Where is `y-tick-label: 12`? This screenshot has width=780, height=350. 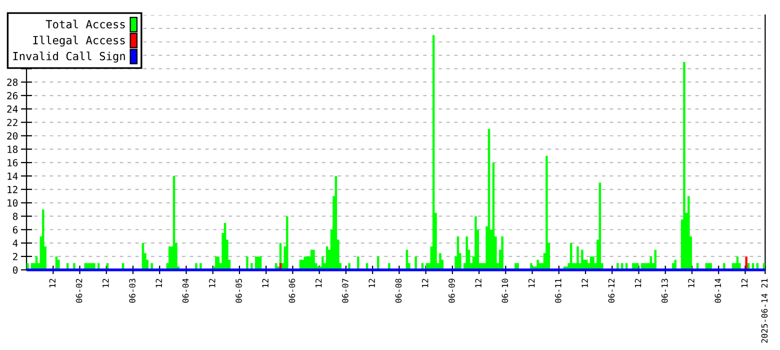 y-tick-label: 12 is located at coordinates (13, 190).